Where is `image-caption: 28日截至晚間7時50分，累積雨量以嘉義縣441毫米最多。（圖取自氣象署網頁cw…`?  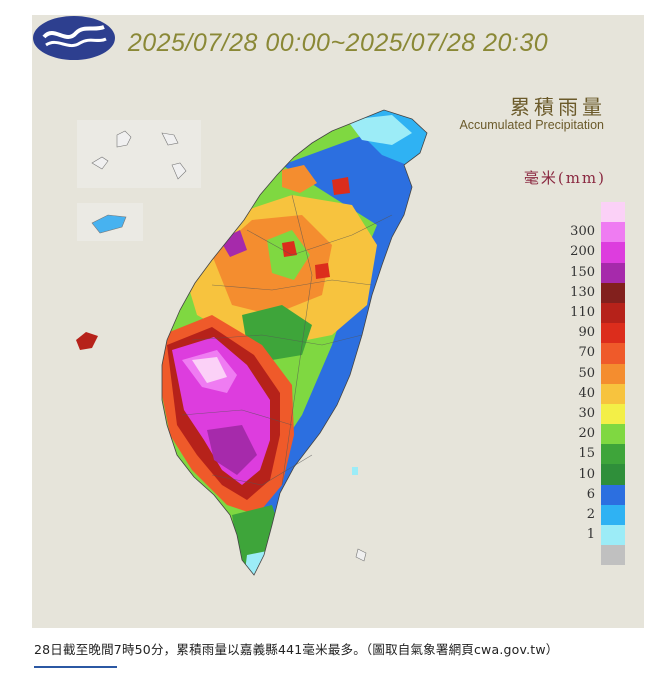 image-caption: 28日截至晚間7時50分，累積雨量以嘉義縣441毫米最多。（圖取自氣象署網頁cw… is located at coordinates (296, 649).